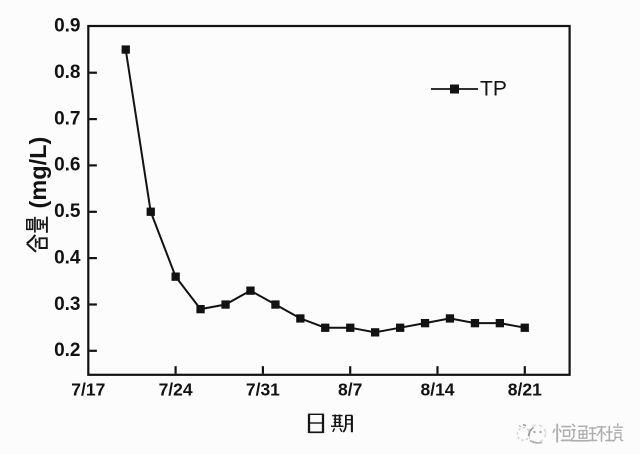 The height and width of the screenshot is (454, 640). I want to click on svg-text: 7/31, so click(263, 390).